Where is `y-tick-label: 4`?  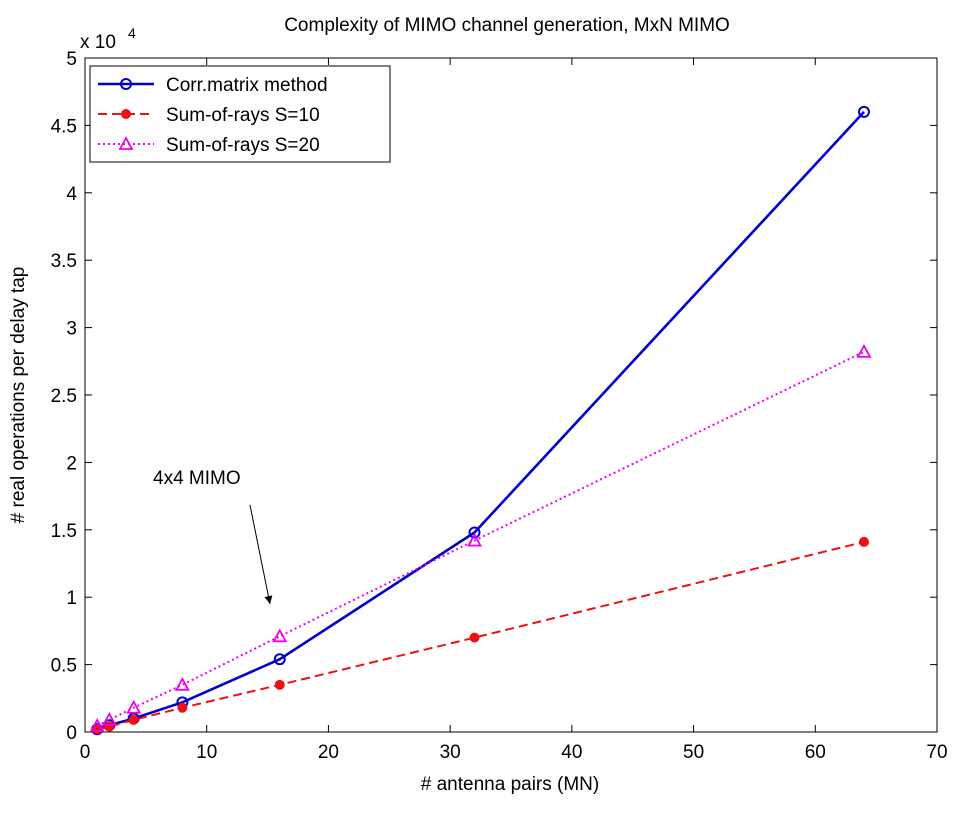
y-tick-label: 4 is located at coordinates (71, 194).